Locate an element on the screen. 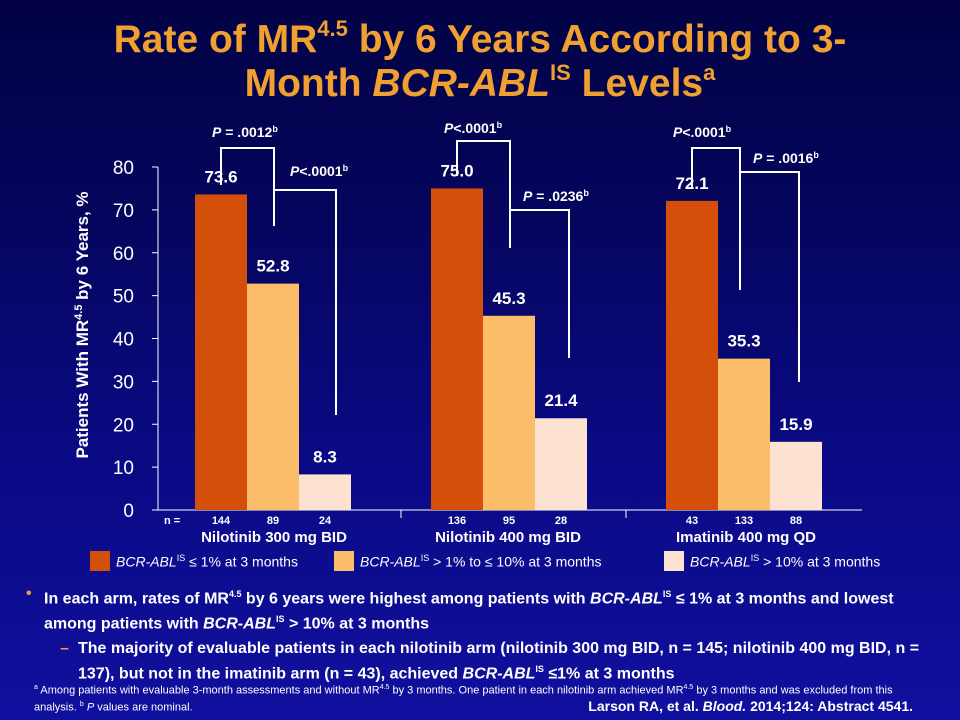 The height and width of the screenshot is (720, 960). n-label: 88 is located at coordinates (796, 521).